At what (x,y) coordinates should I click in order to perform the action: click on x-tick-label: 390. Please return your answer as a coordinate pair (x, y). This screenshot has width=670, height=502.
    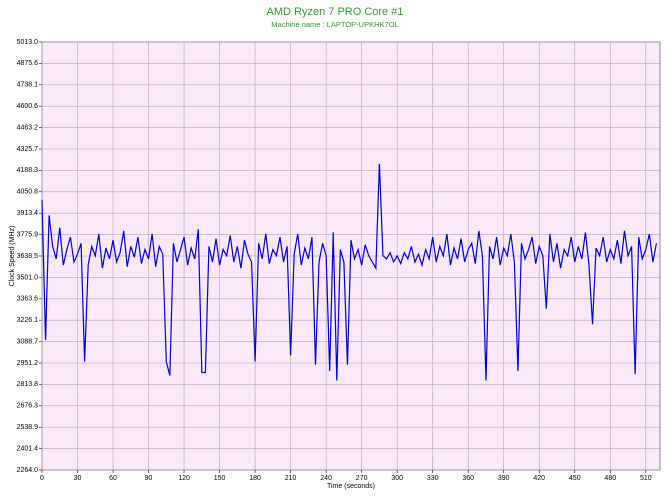
    Looking at the image, I should click on (504, 478).